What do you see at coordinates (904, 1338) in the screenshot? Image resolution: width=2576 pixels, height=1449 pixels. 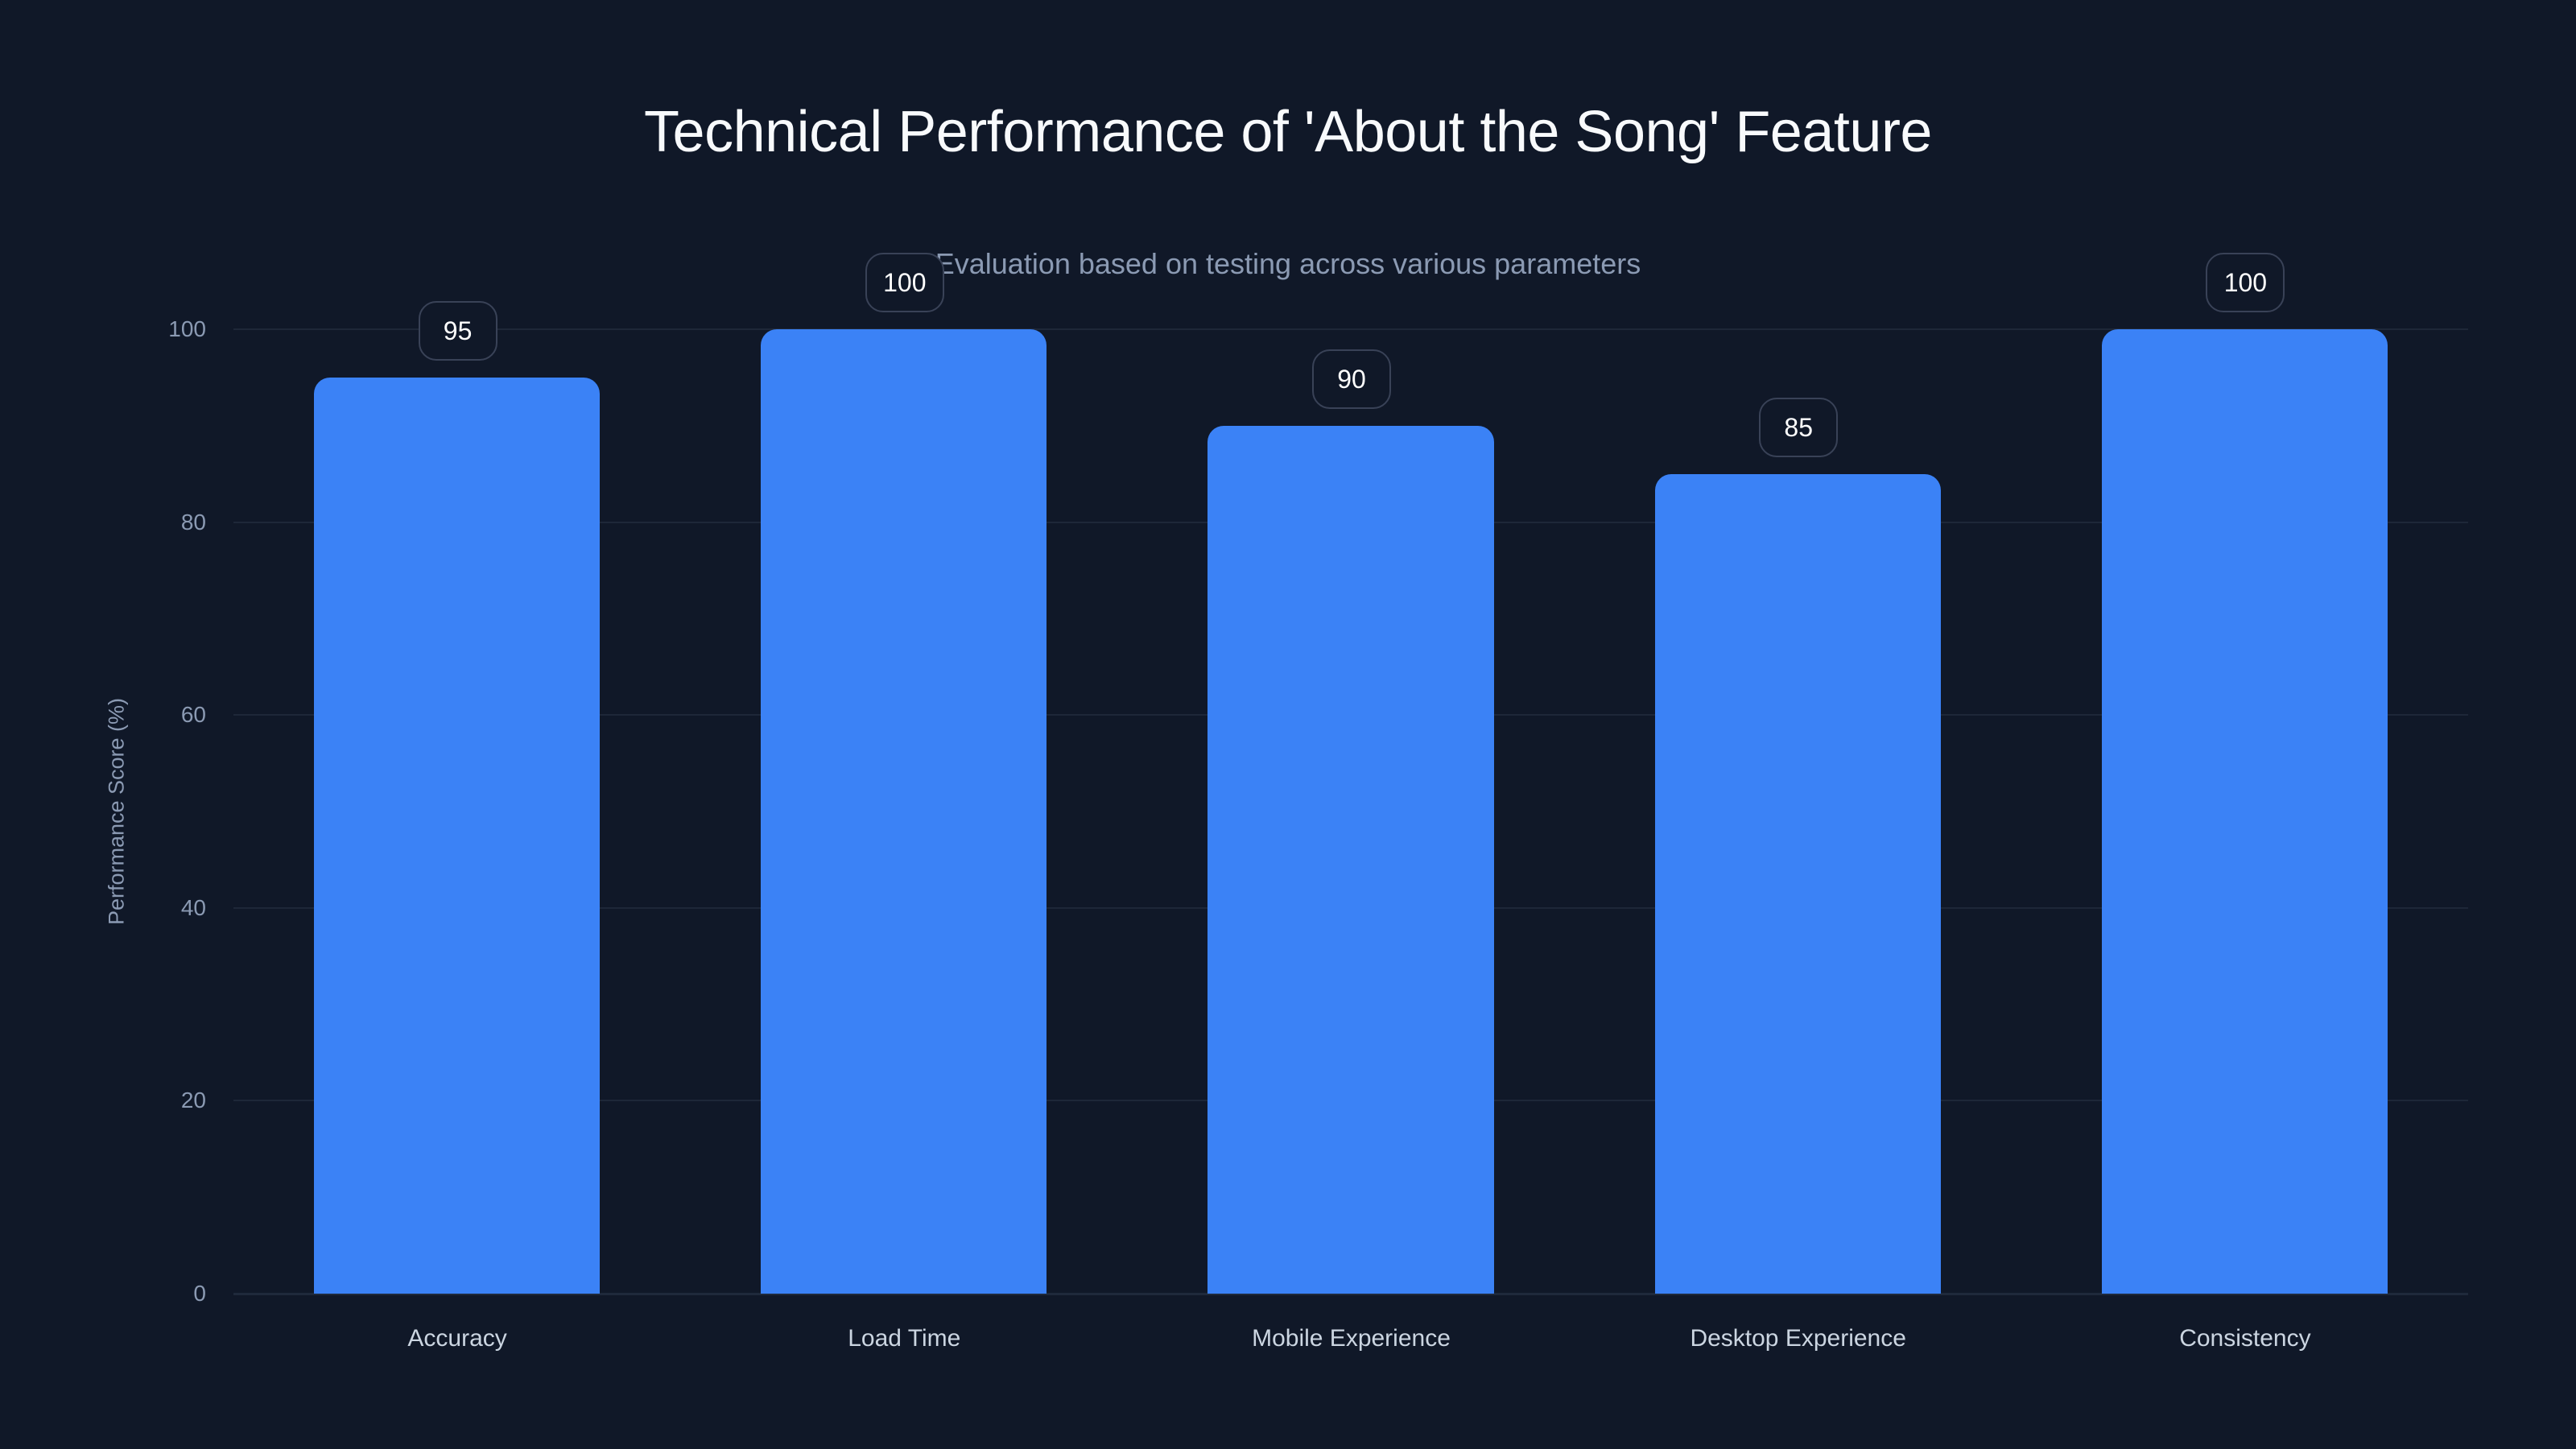 I see `x-axis-label: Load Time` at bounding box center [904, 1338].